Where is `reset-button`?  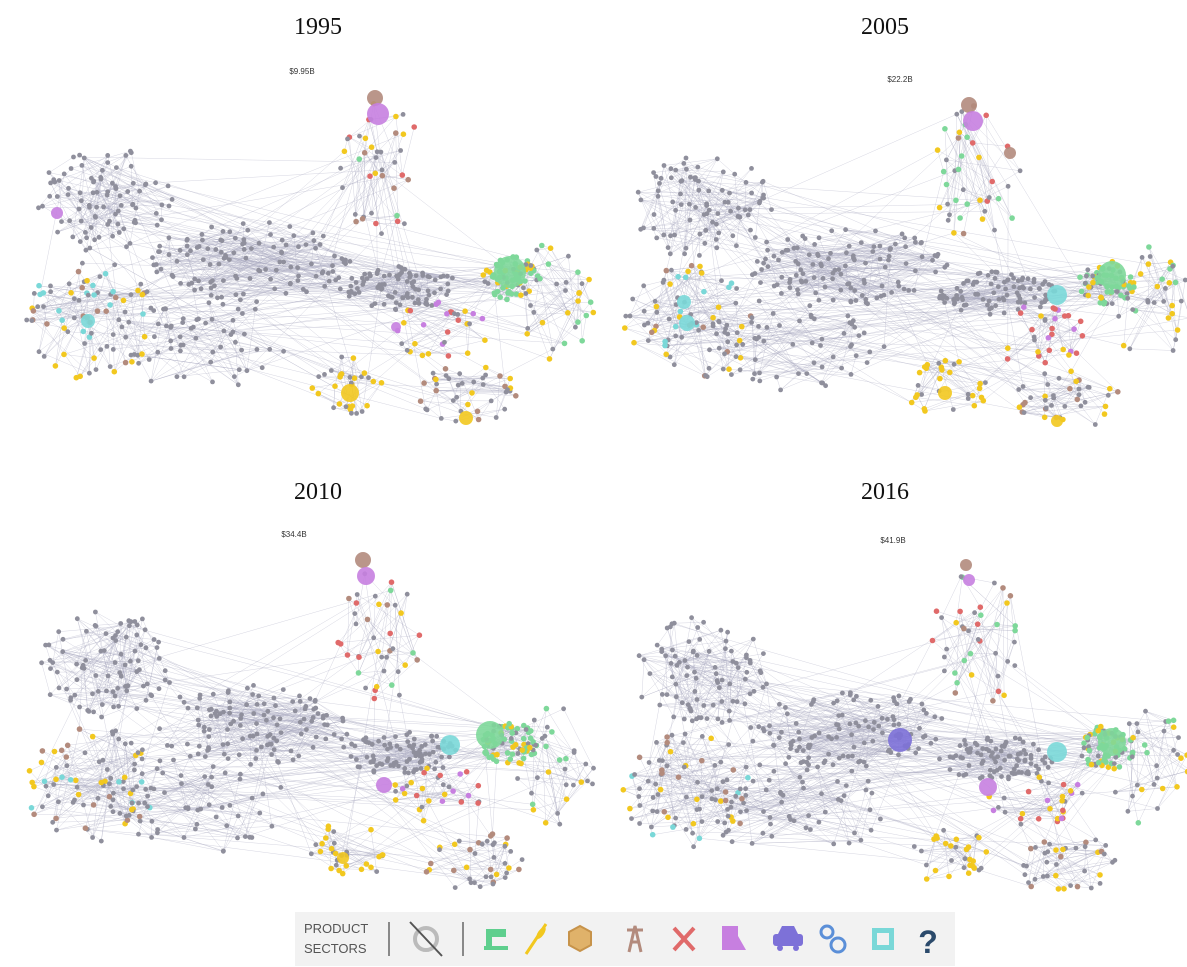
reset-button is located at coordinates (426, 939).